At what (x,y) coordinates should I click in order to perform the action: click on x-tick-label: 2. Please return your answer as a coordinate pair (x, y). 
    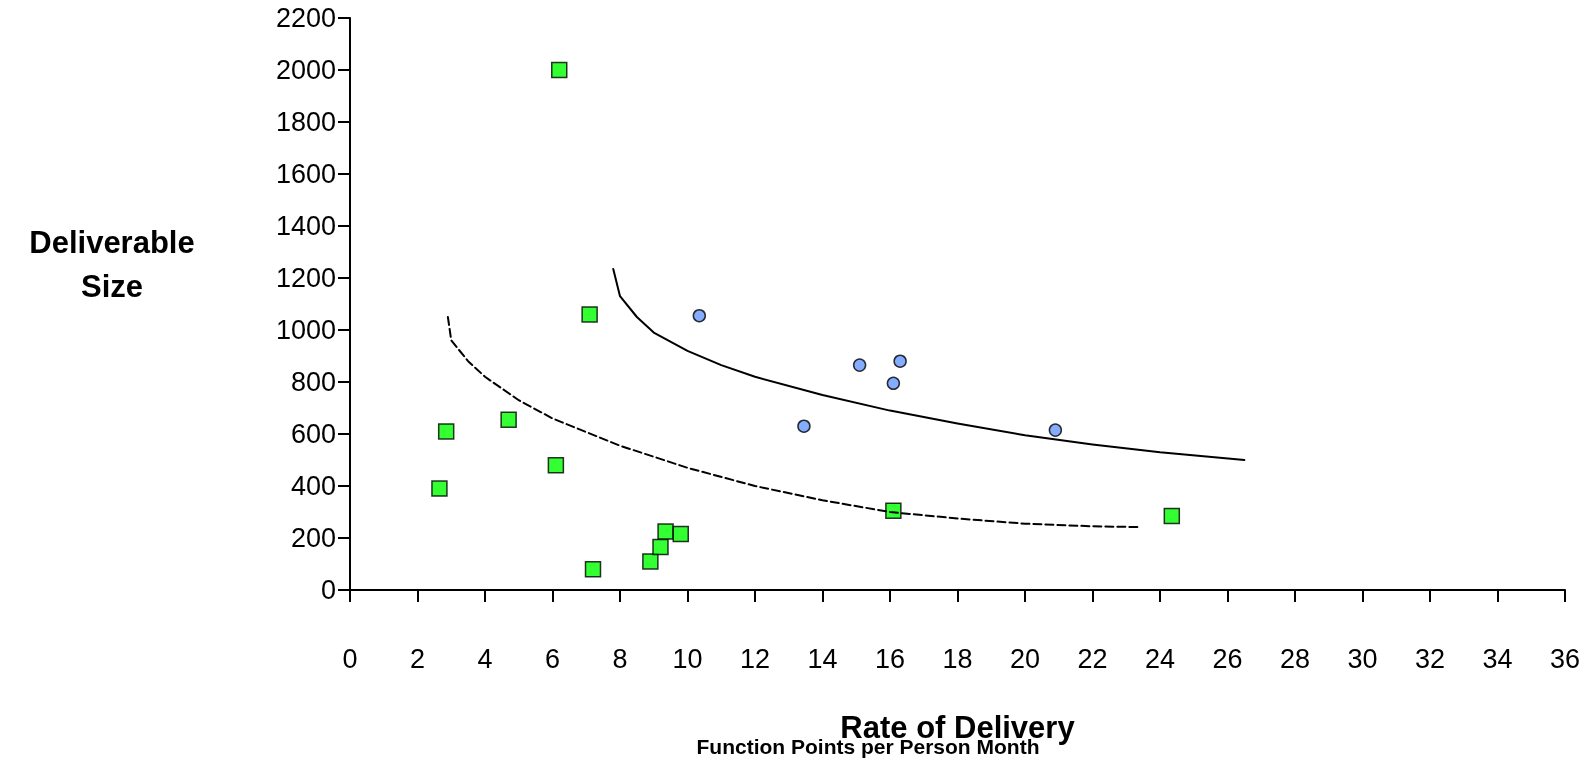
    Looking at the image, I should click on (417, 658).